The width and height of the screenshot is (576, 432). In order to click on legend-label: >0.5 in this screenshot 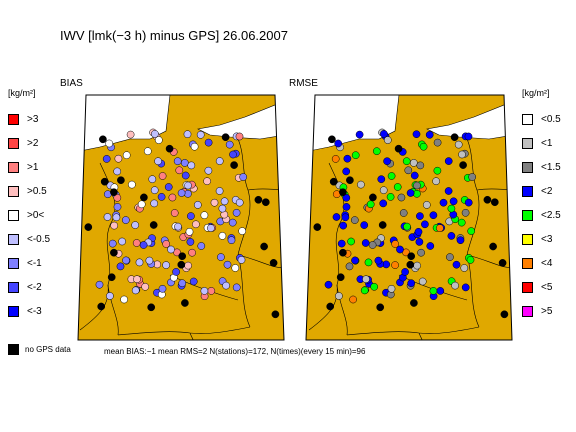, I will do `click(37, 191)`.